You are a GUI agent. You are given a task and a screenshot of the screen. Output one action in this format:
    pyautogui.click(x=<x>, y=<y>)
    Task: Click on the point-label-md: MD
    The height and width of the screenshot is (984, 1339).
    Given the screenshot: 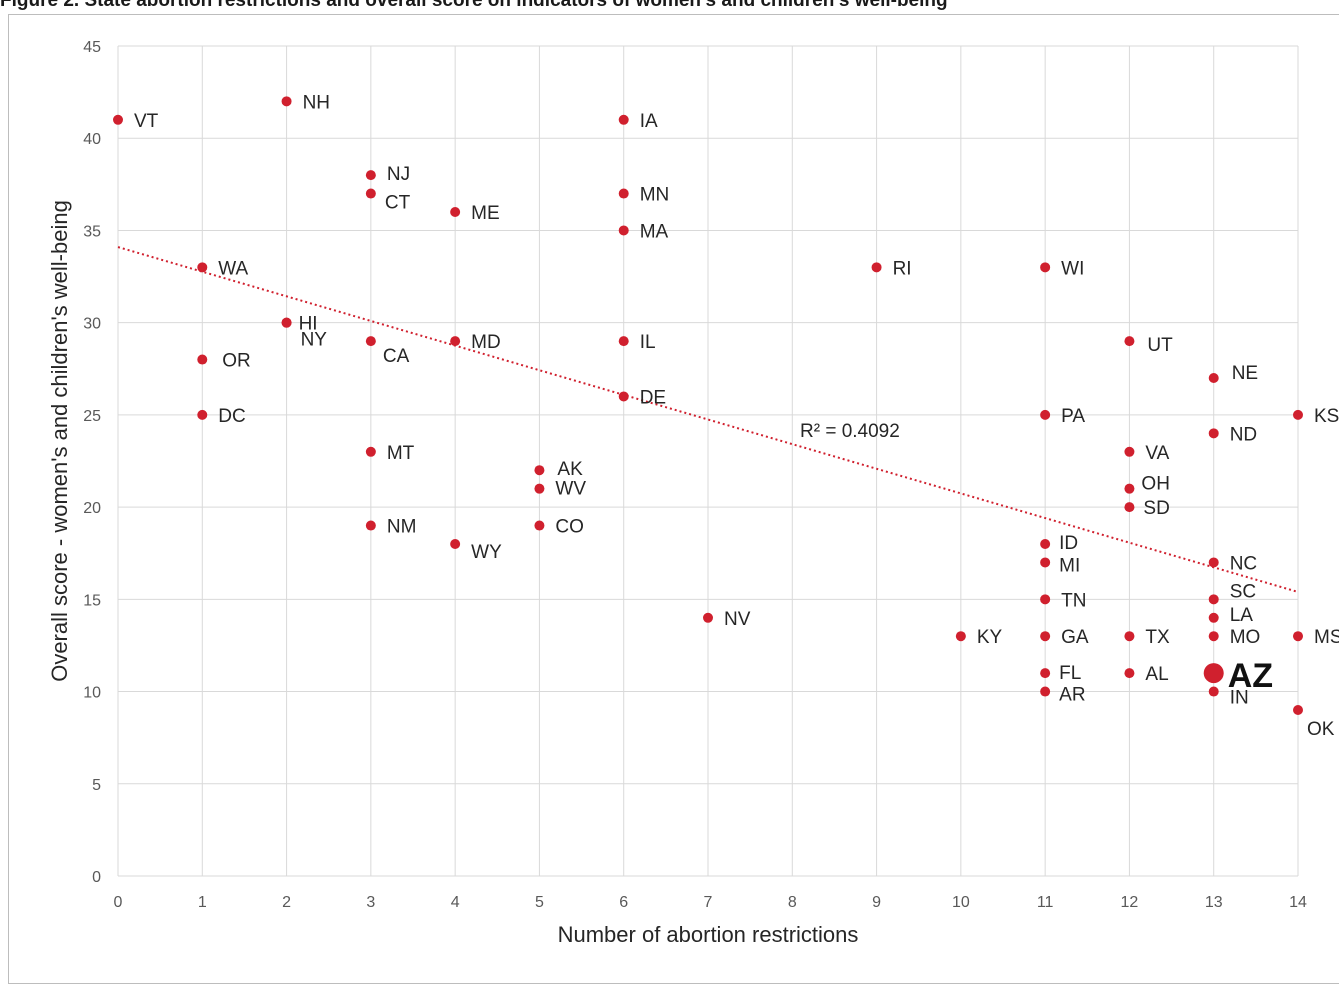 What is the action you would take?
    pyautogui.click(x=486, y=342)
    